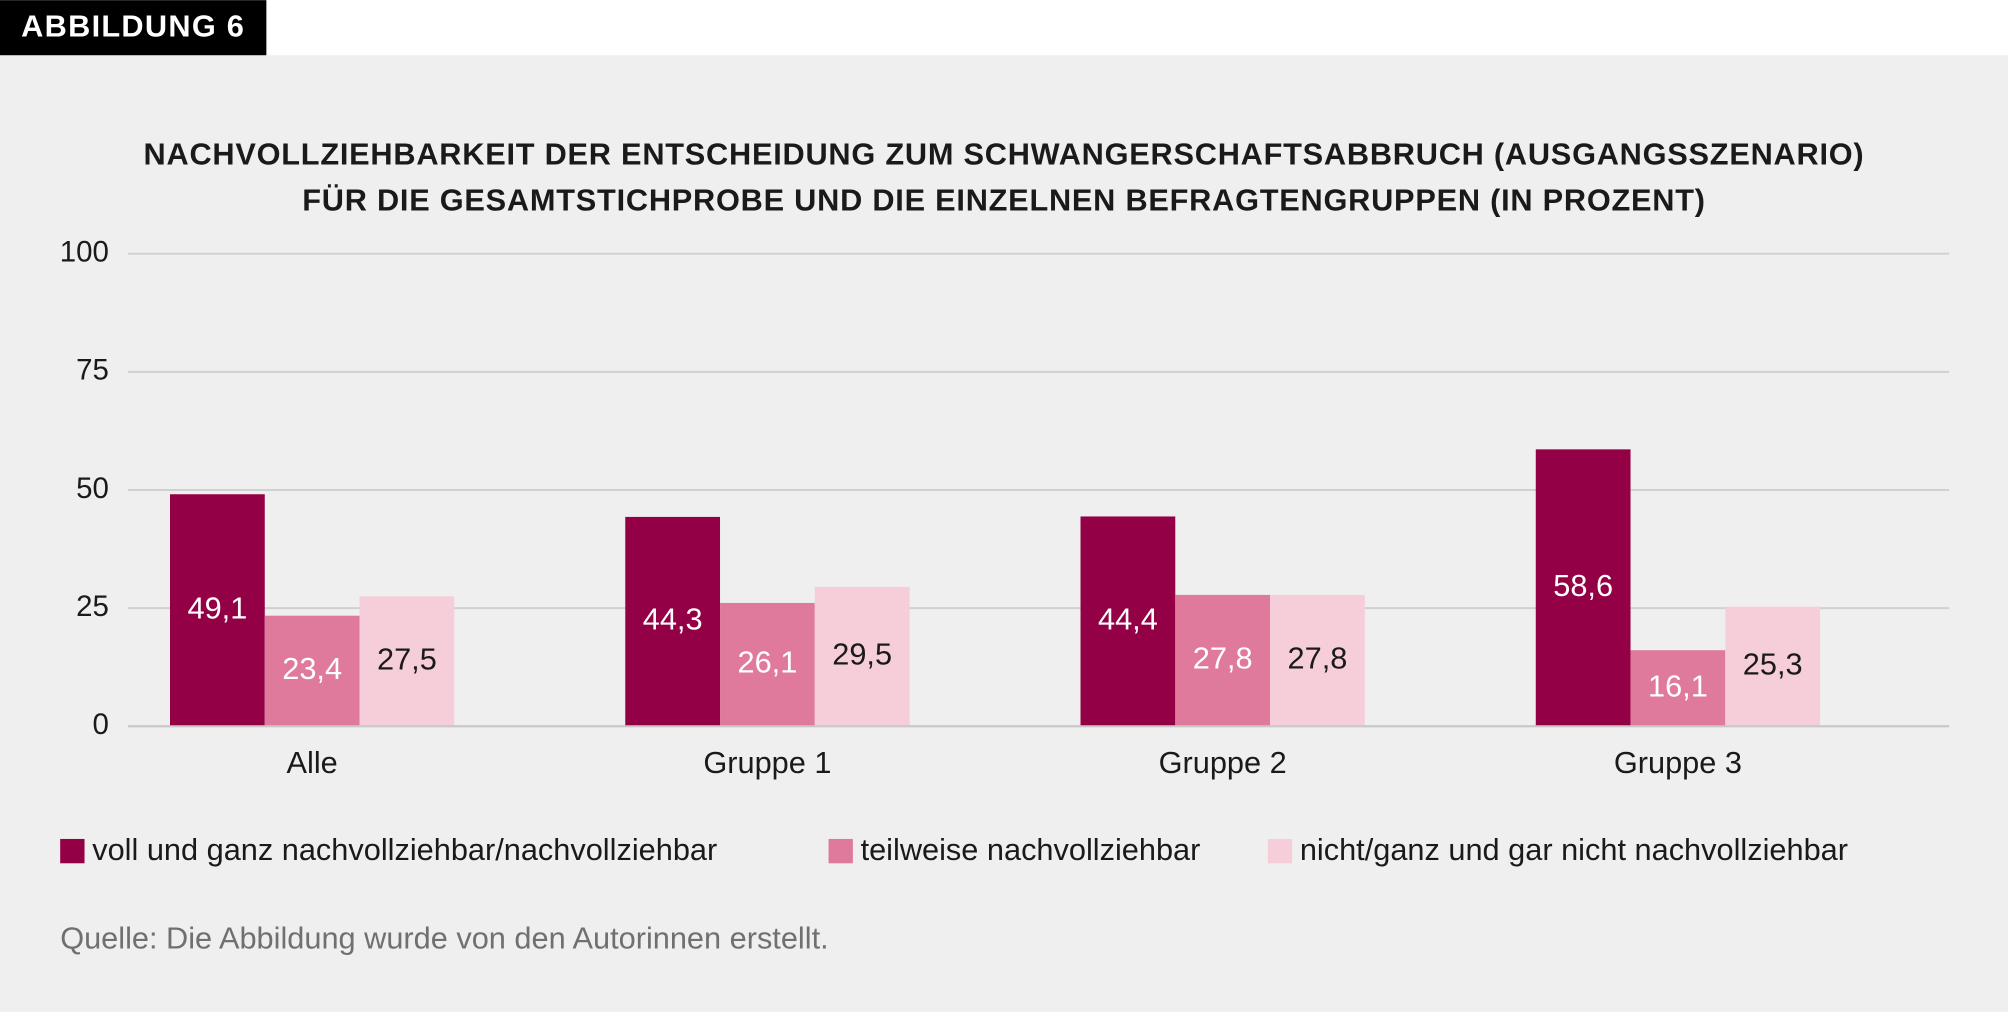 This screenshot has height=1012, width=2008. I want to click on value-label: 16,1, so click(1678, 685).